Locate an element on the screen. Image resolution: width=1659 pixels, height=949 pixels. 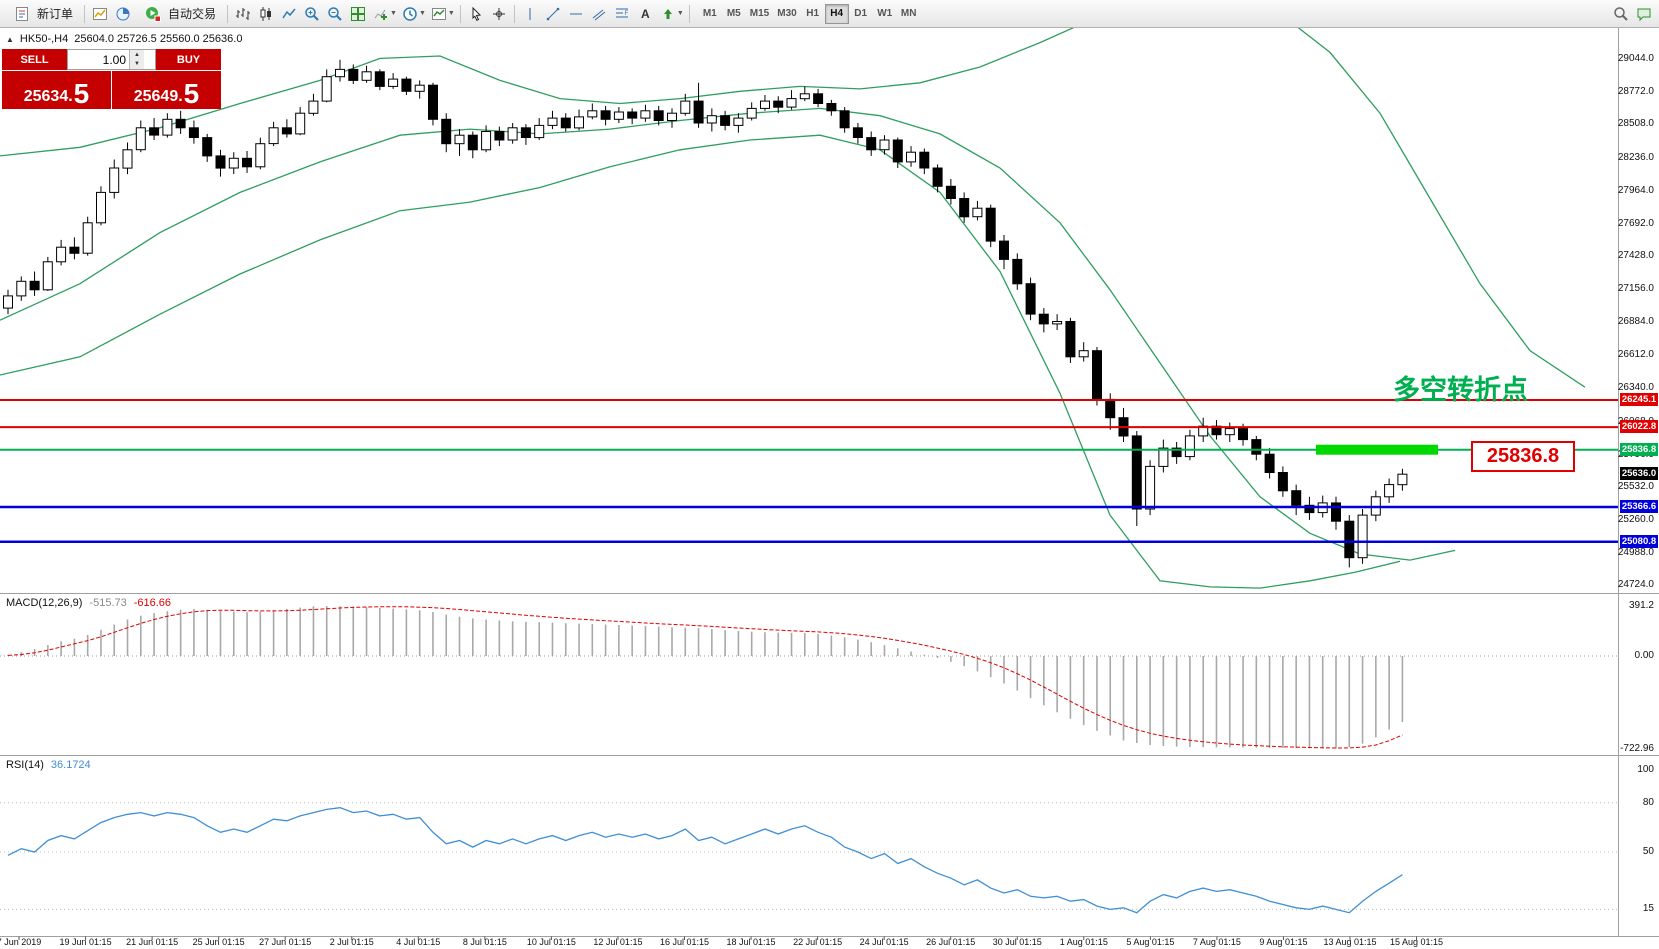
level-price-label: 25836.8 is located at coordinates (1523, 456).